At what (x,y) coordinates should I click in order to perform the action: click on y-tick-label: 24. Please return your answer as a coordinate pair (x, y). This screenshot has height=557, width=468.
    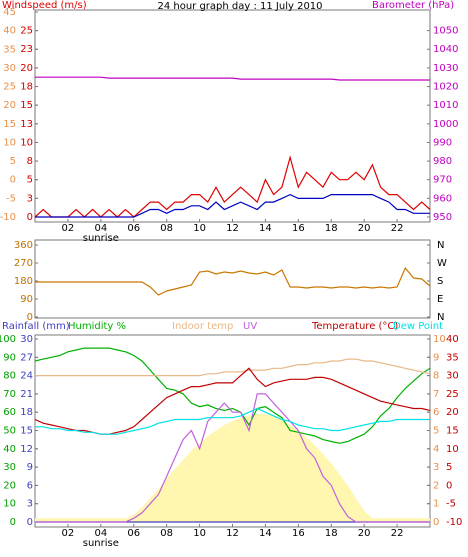
    Looking at the image, I should click on (26, 376).